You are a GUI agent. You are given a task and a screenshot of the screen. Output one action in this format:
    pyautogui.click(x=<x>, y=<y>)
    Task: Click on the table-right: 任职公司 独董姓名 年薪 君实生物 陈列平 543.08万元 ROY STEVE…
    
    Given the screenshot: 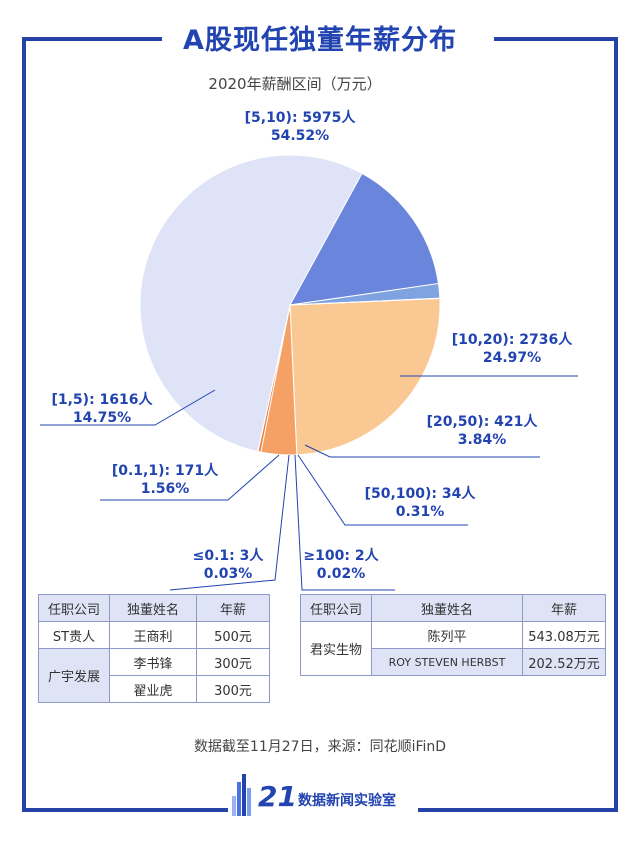 What is the action you would take?
    pyautogui.click(x=453, y=635)
    